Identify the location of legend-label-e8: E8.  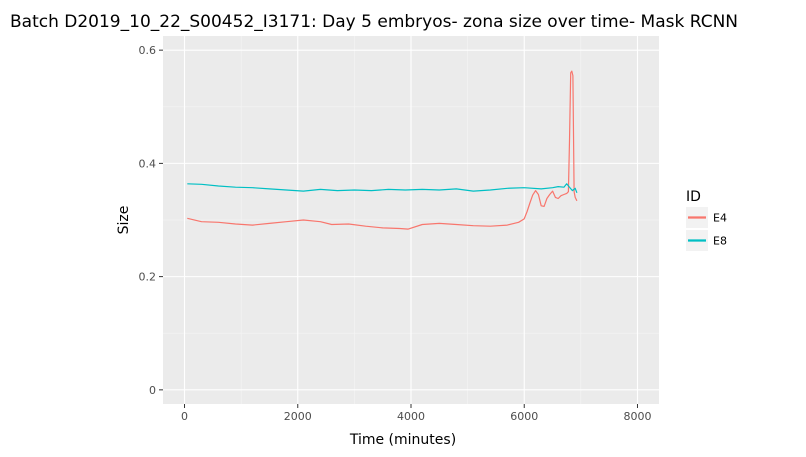
(720, 241).